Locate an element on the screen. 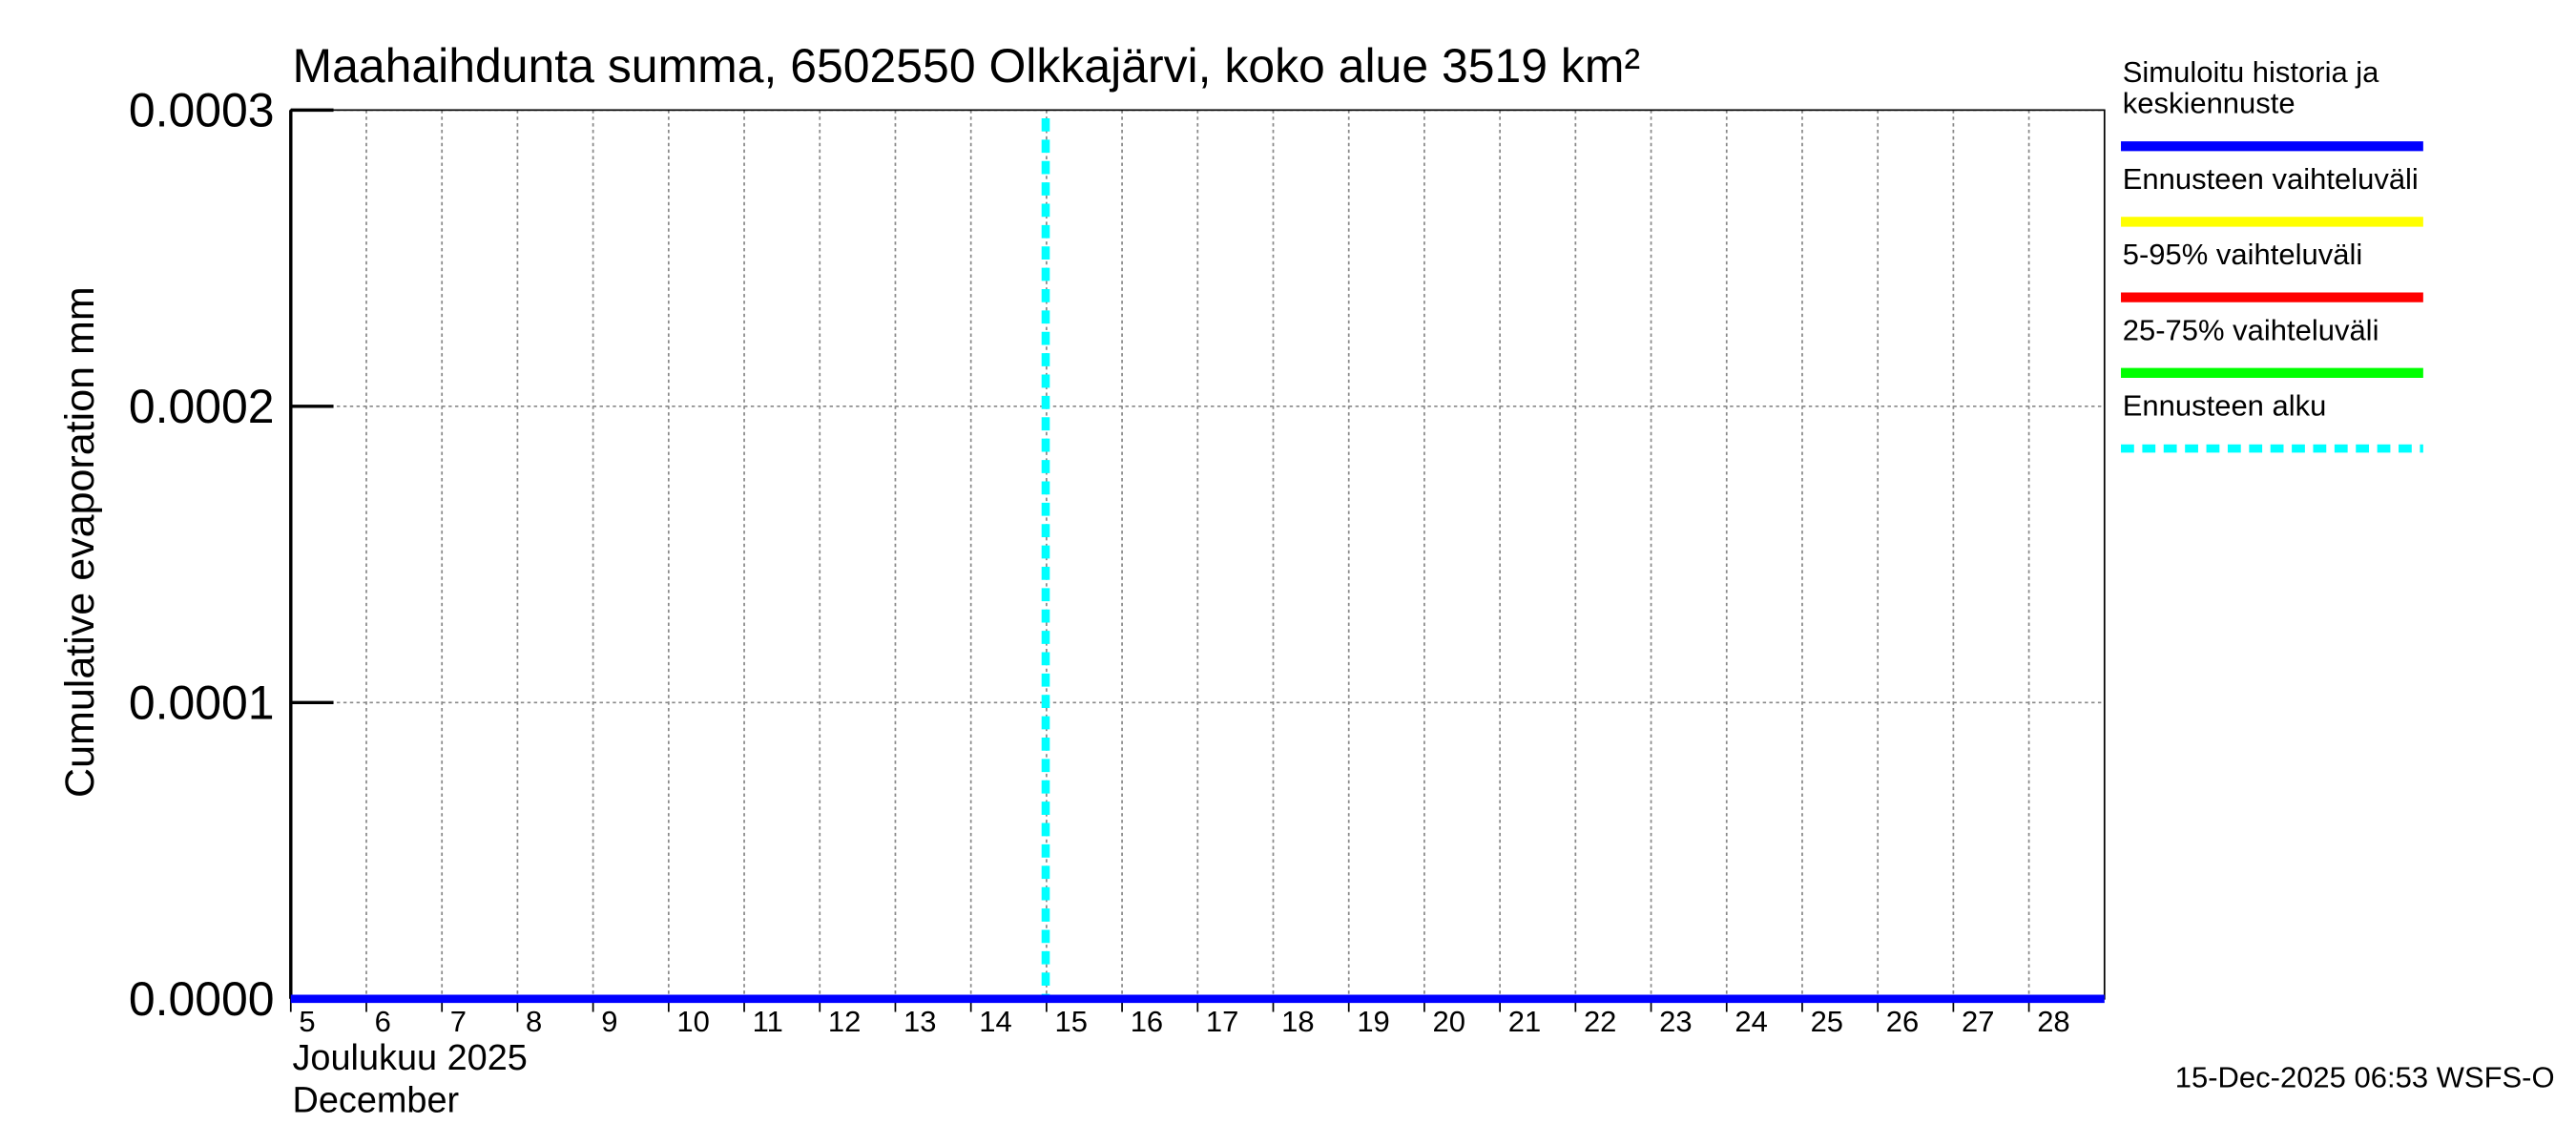 The image size is (2576, 1145). legend-label: 25-75% vaihteluväli is located at coordinates (2251, 329).